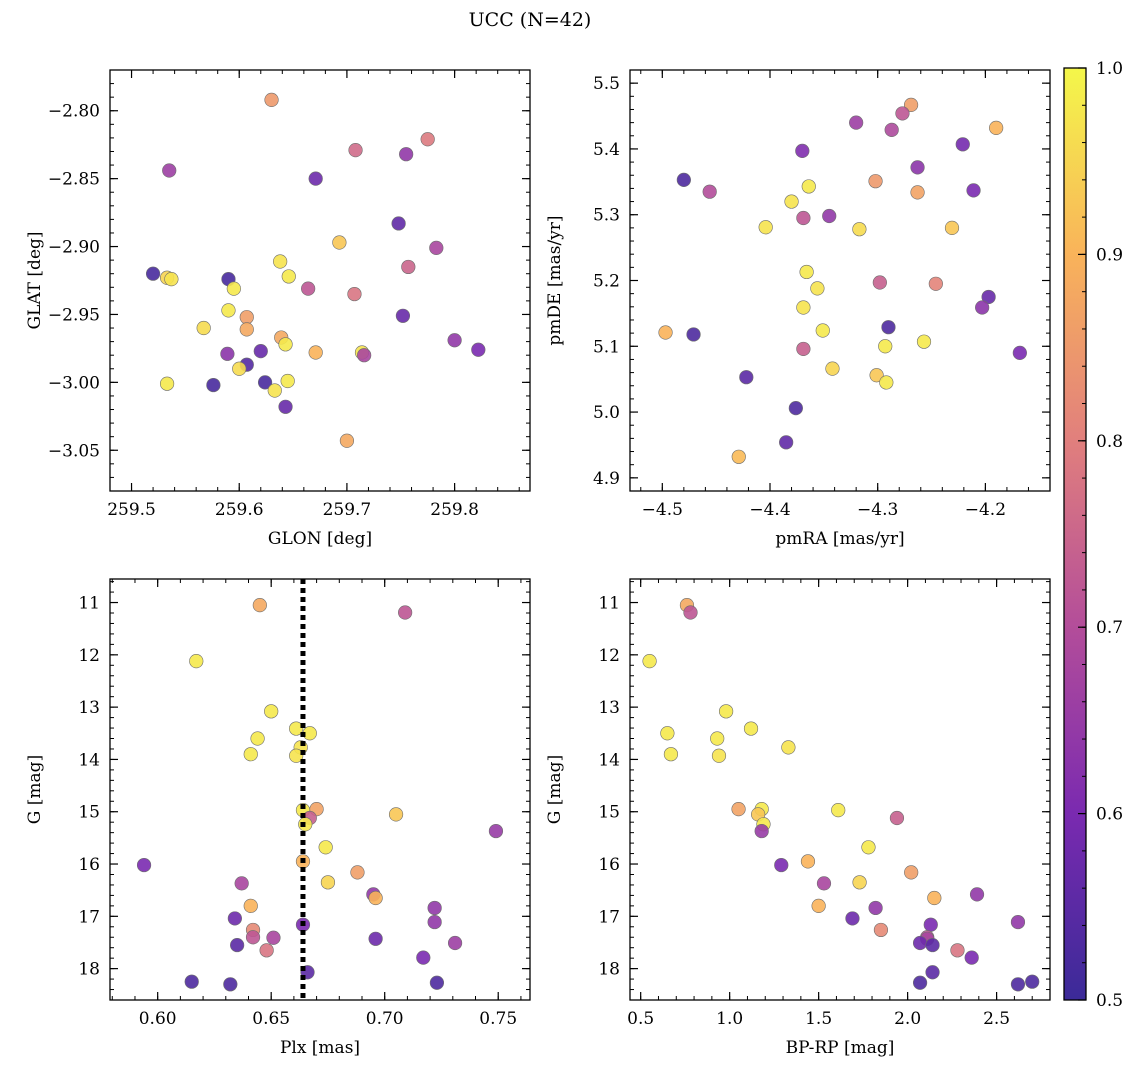 Image resolution: width=1136 pixels, height=1068 pixels. What do you see at coordinates (606, 150) in the screenshot?
I see `y-tick-label: 5.4` at bounding box center [606, 150].